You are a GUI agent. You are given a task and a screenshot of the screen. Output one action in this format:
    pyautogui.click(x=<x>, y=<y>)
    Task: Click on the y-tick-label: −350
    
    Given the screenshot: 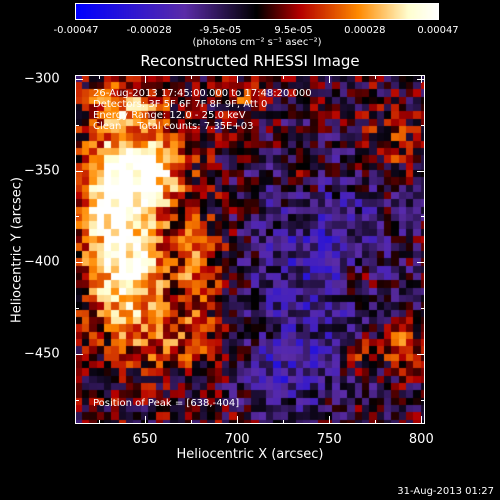 What is the action you would take?
    pyautogui.click(x=42, y=171)
    